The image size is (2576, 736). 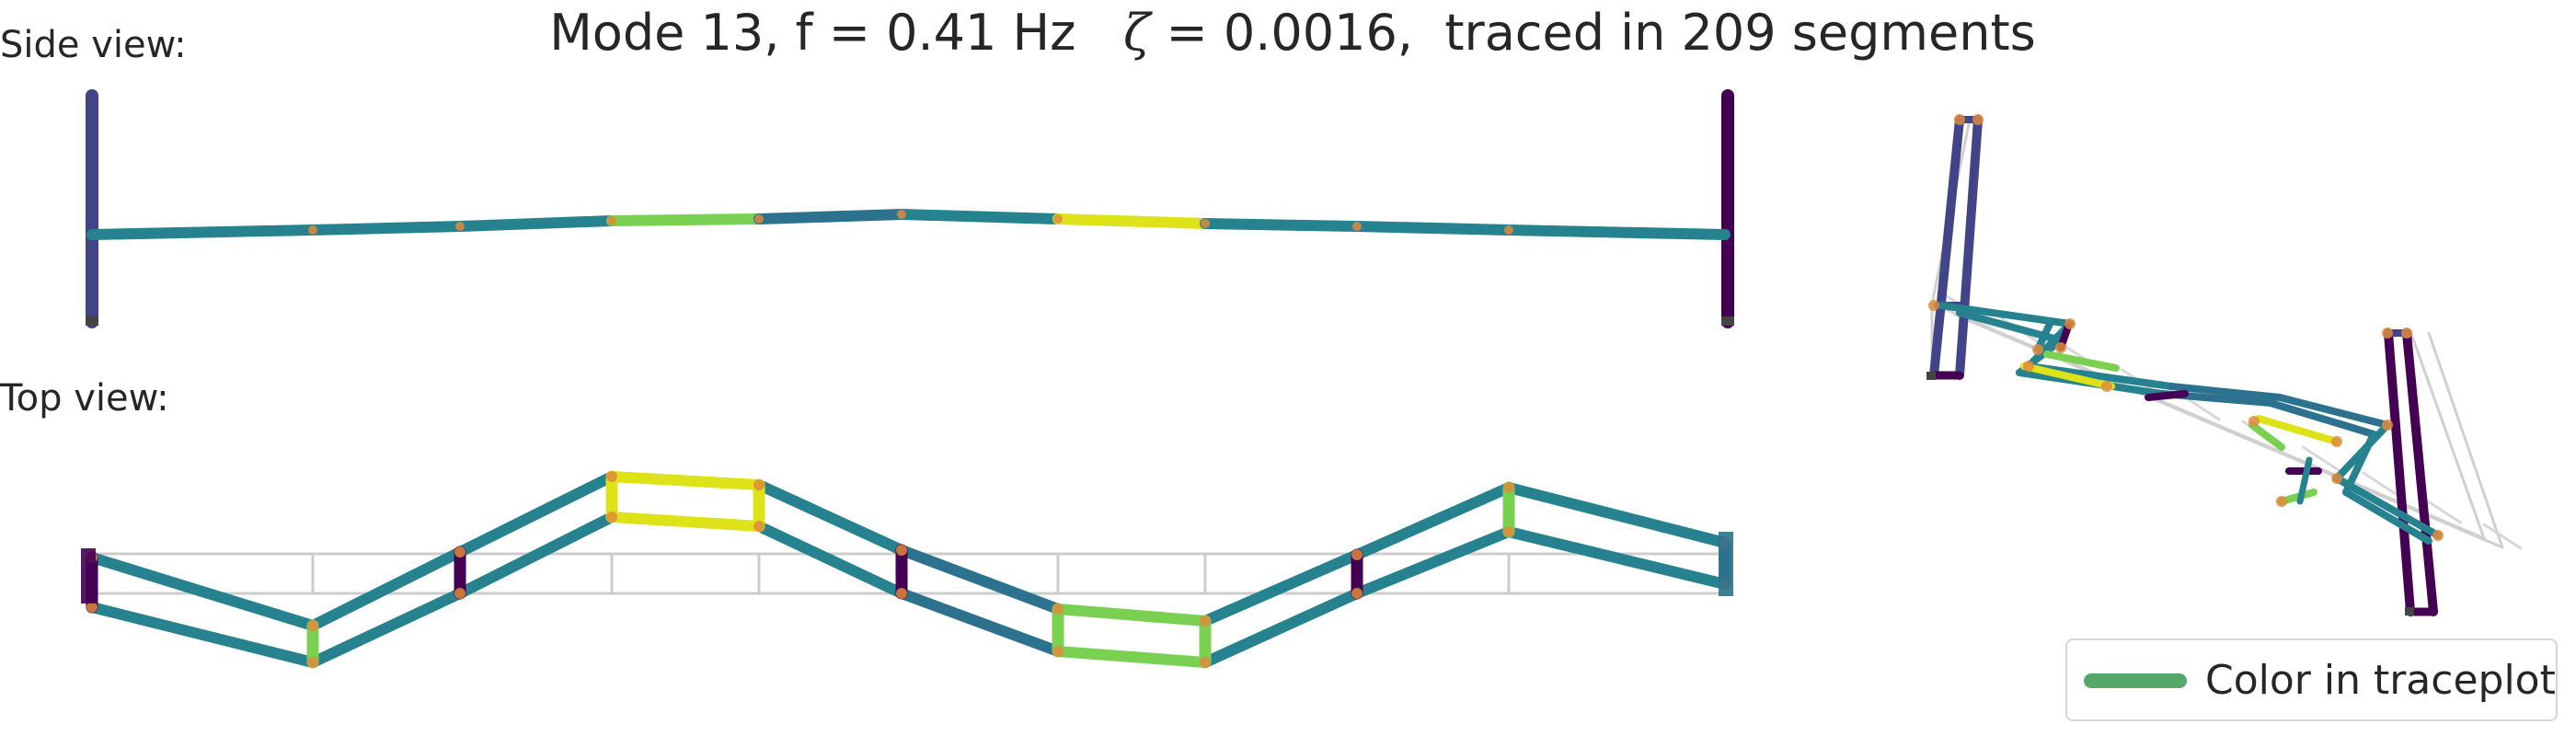 I want to click on title-traced: traced in 209 segments, so click(x=1740, y=33).